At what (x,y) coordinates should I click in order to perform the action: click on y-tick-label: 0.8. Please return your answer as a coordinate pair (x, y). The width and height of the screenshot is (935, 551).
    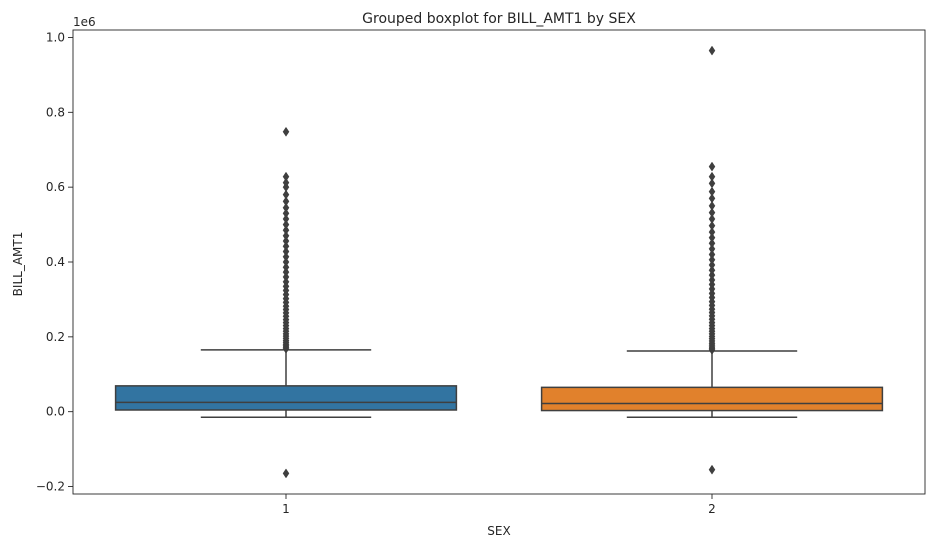
    Looking at the image, I should click on (55, 112).